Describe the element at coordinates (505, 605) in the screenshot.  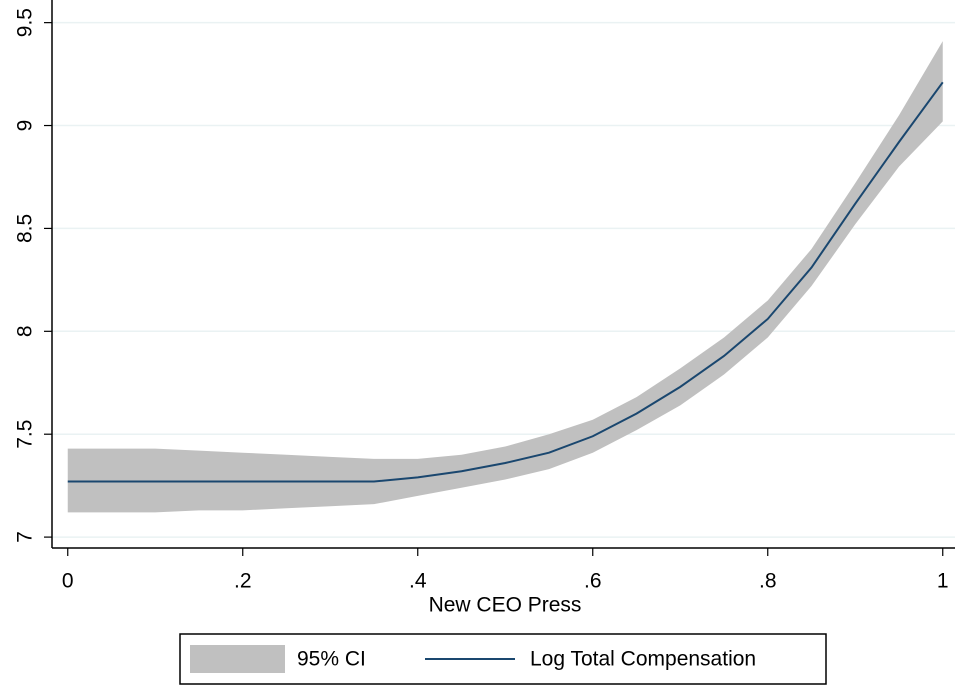
I see `x-axis-label: New CEO Press` at that location.